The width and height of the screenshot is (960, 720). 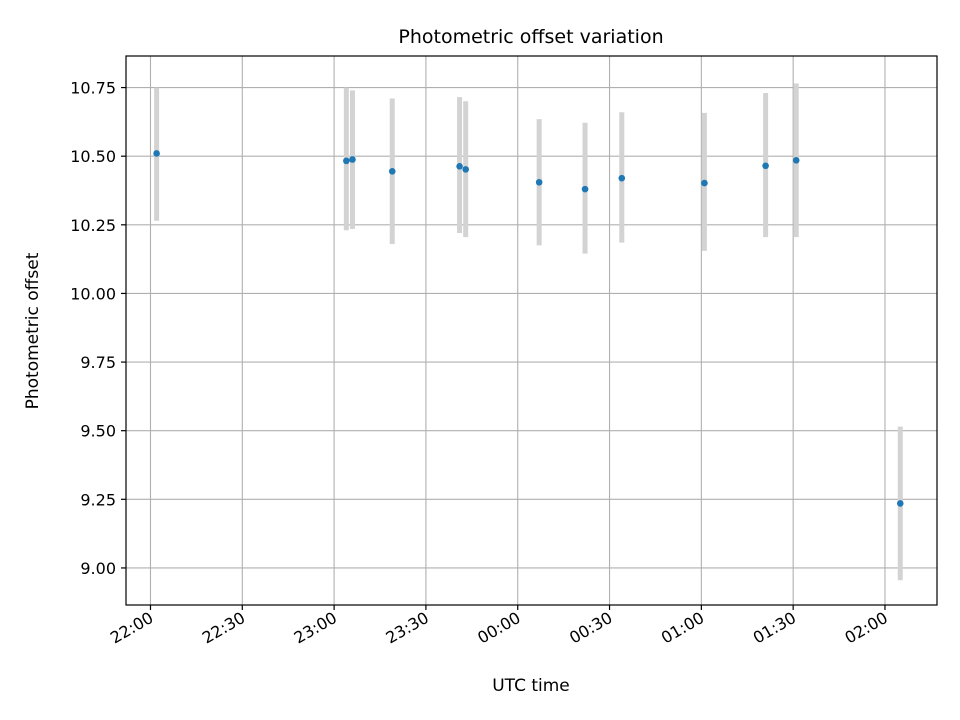 I want to click on chart-title: Photometric offset variation, so click(x=530, y=37).